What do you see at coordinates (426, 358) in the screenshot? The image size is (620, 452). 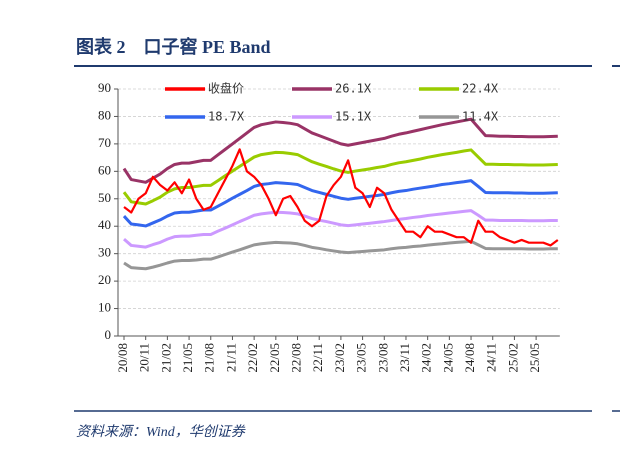 I see `x-tick-label: 24/02` at bounding box center [426, 358].